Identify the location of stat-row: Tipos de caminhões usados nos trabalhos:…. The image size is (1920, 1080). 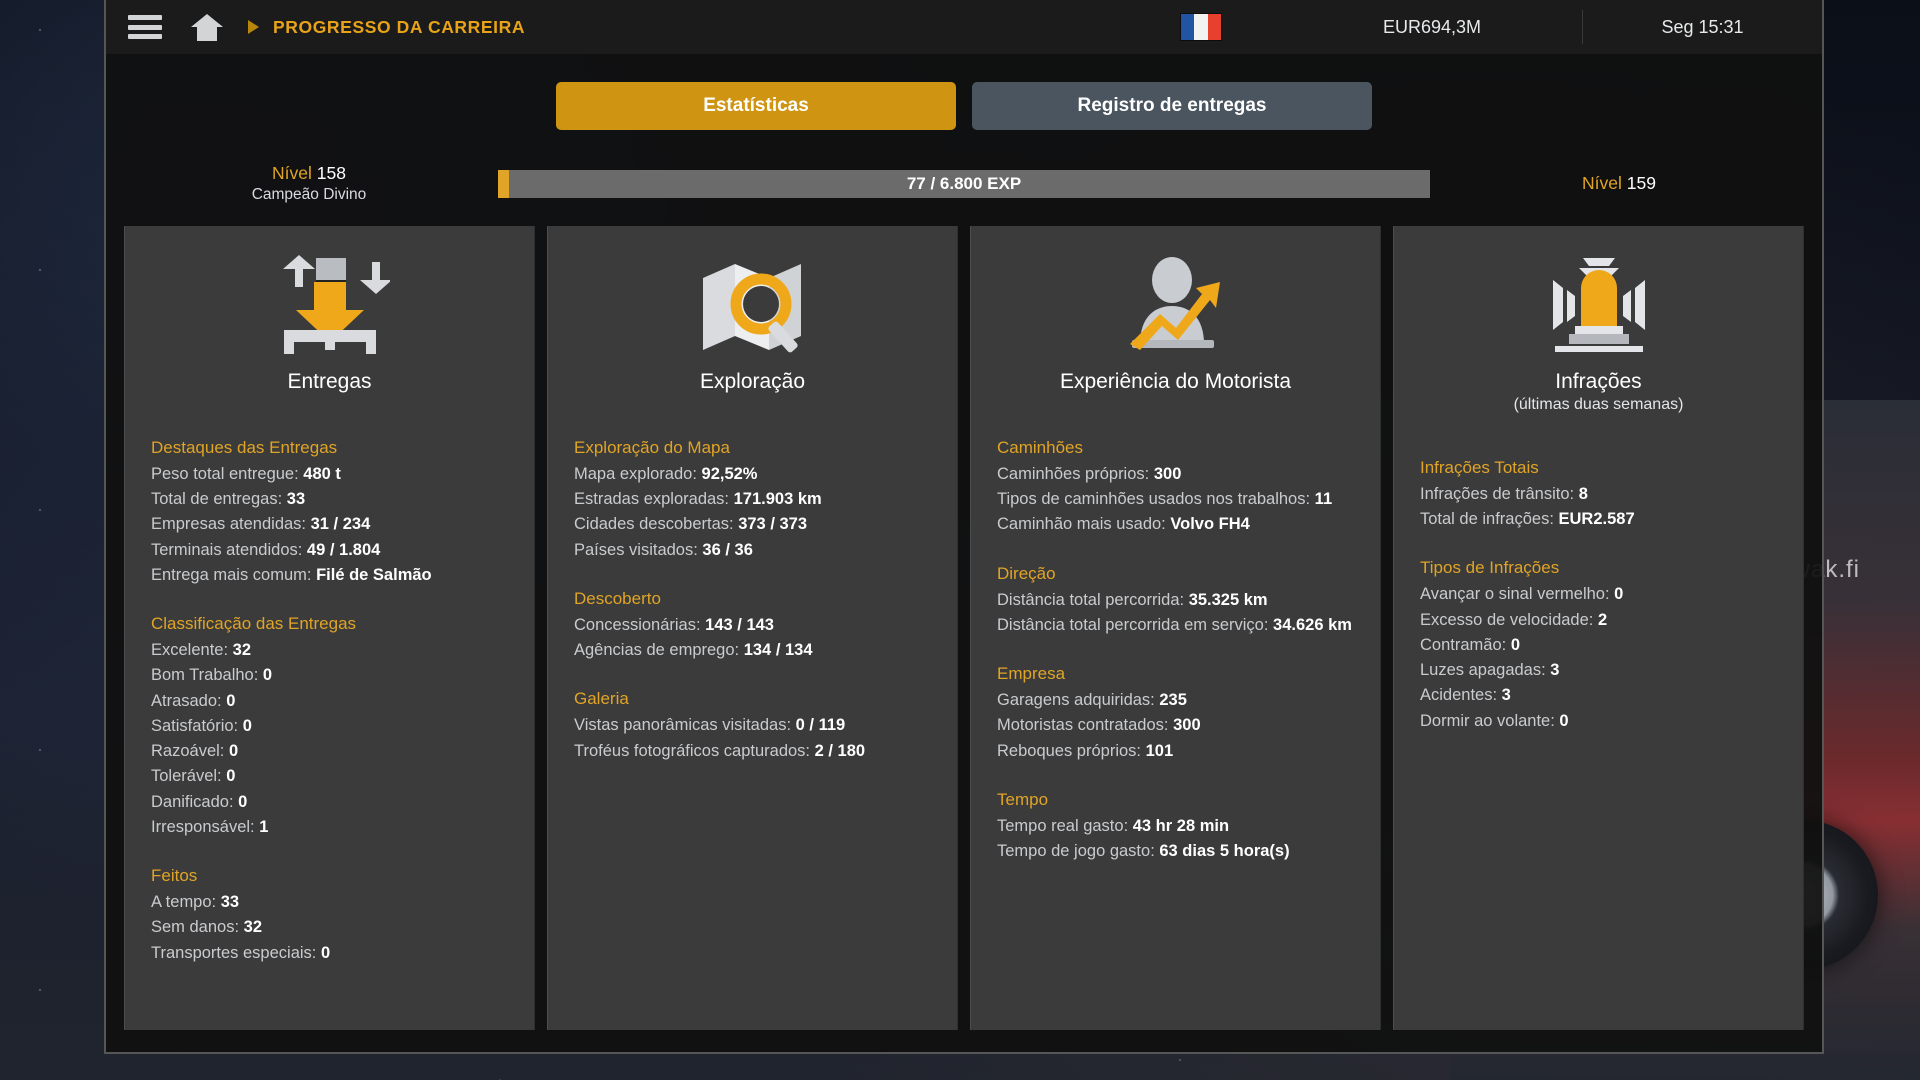
(1175, 499).